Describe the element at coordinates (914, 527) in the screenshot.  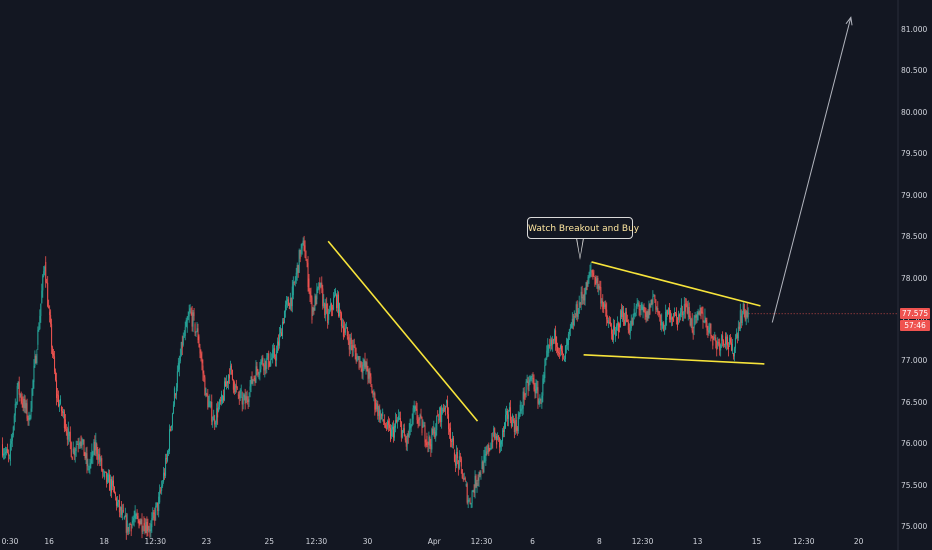
I see `price-tick-label: 75.000` at that location.